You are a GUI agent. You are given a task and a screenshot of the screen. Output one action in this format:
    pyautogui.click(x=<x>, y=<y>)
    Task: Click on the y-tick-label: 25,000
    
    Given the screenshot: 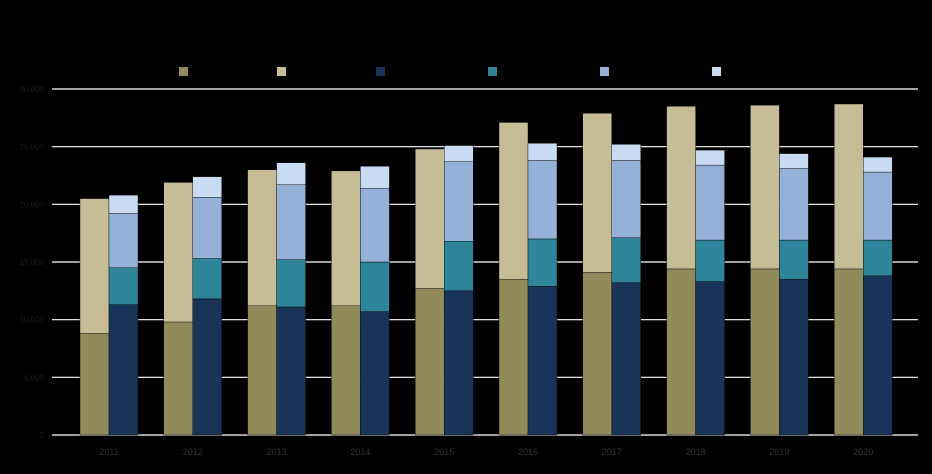 What is the action you would take?
    pyautogui.click(x=32, y=147)
    